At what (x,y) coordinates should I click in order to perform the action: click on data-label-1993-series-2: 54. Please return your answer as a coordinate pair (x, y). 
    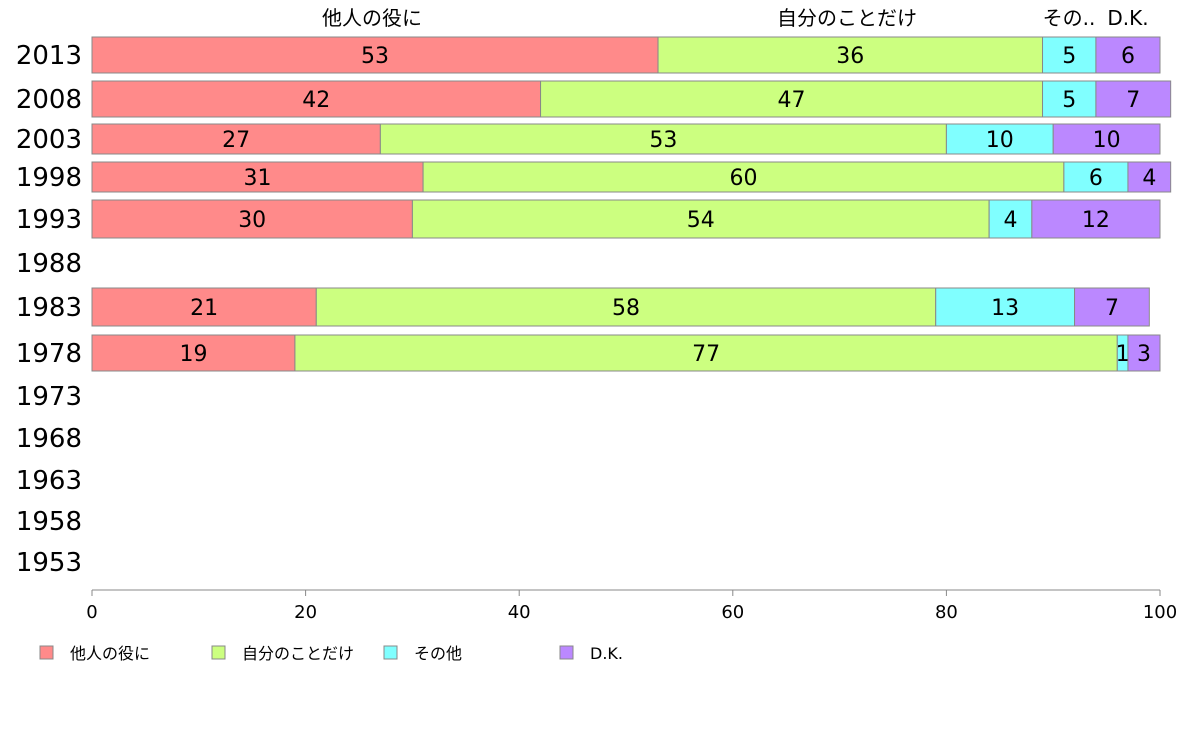
    Looking at the image, I should click on (701, 220).